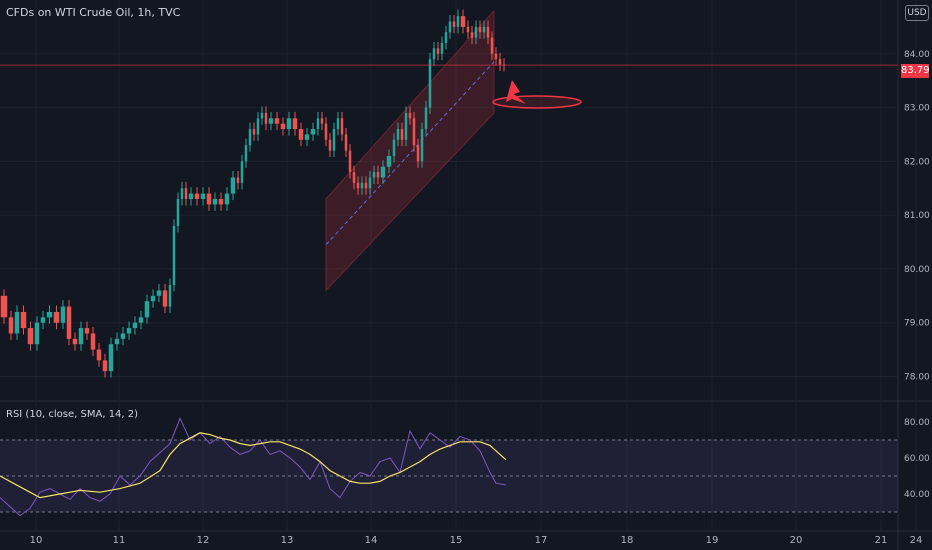 The width and height of the screenshot is (932, 550). What do you see at coordinates (93, 12) in the screenshot?
I see `chart-title: CFDs on WTI Crude Oil, 1h, TVC` at bounding box center [93, 12].